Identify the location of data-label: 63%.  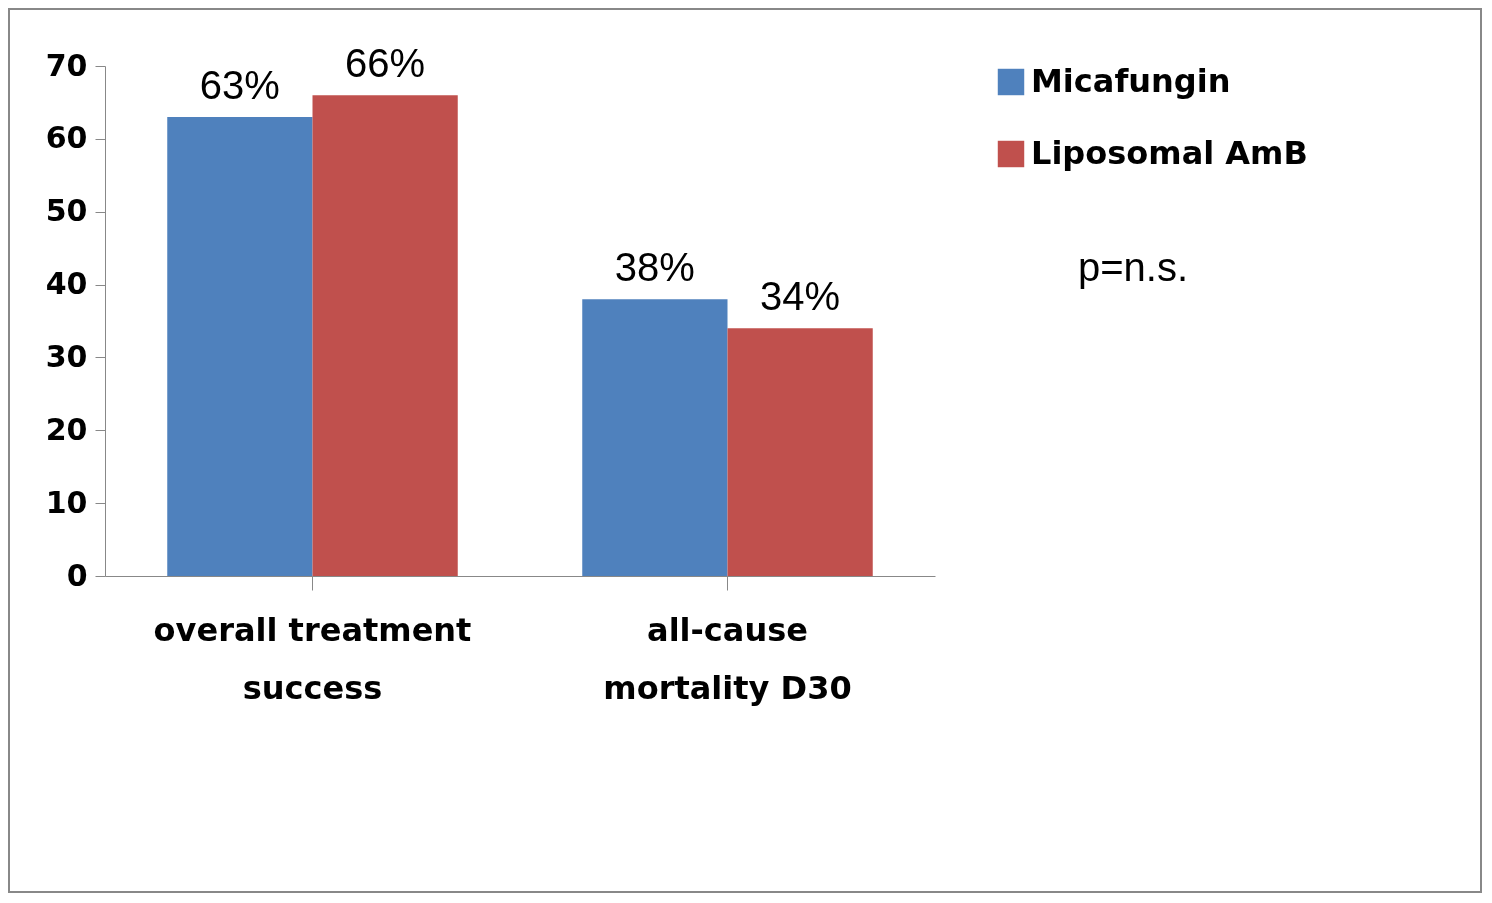
(239, 85).